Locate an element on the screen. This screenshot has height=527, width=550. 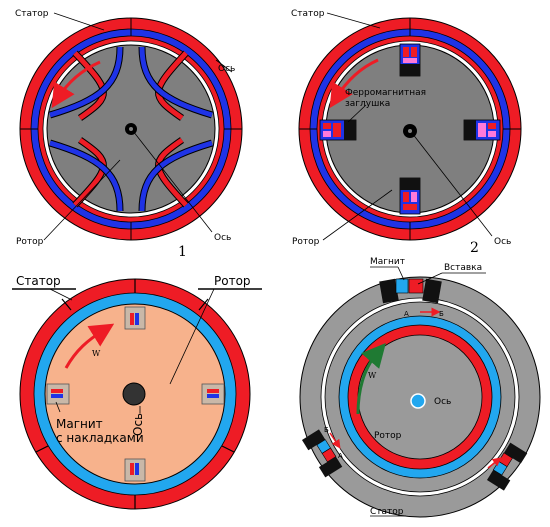
panel2-rotor-label: Ротор is located at coordinates (306, 242).